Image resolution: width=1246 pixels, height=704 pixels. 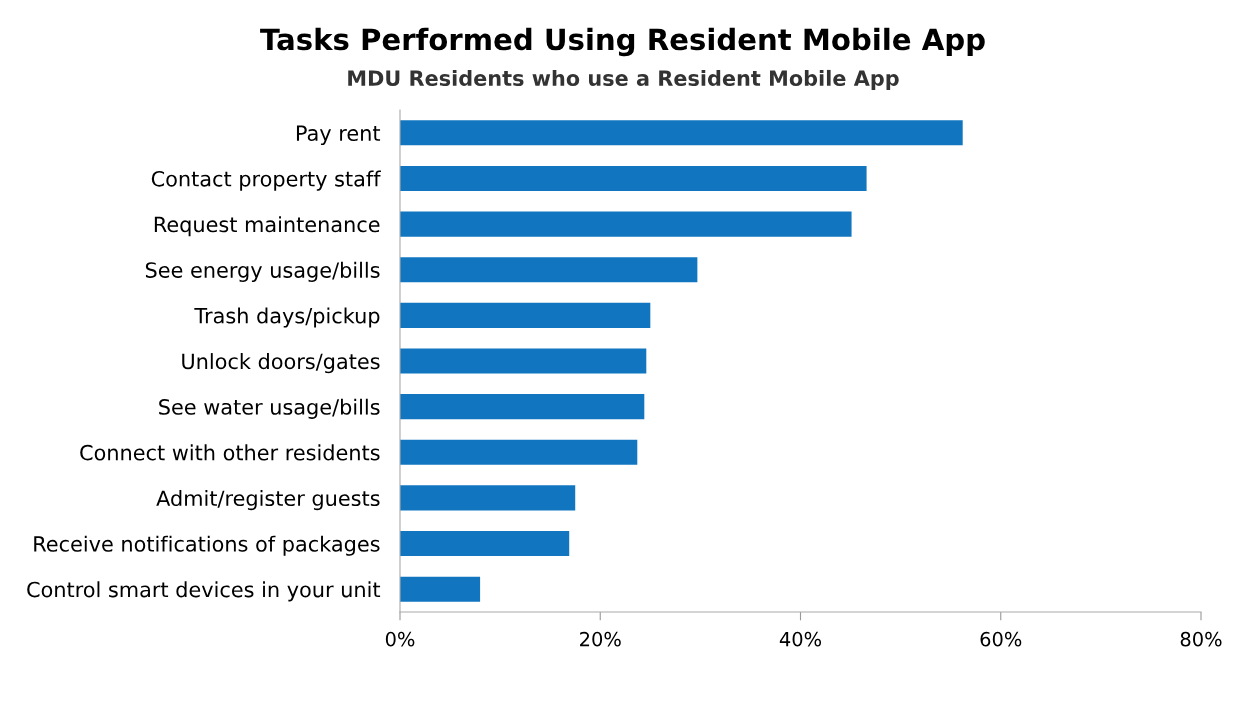 I want to click on x-tick-label: 80%, so click(x=1201, y=639).